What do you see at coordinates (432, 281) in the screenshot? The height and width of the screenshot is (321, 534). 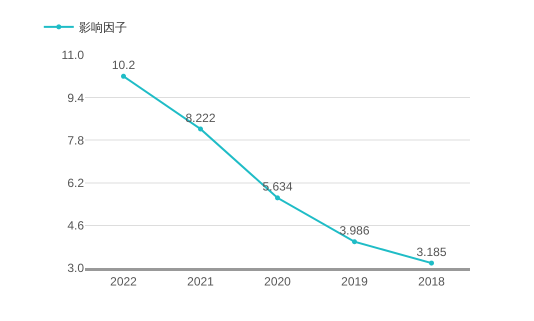 I see `x-tick-label: 2018` at bounding box center [432, 281].